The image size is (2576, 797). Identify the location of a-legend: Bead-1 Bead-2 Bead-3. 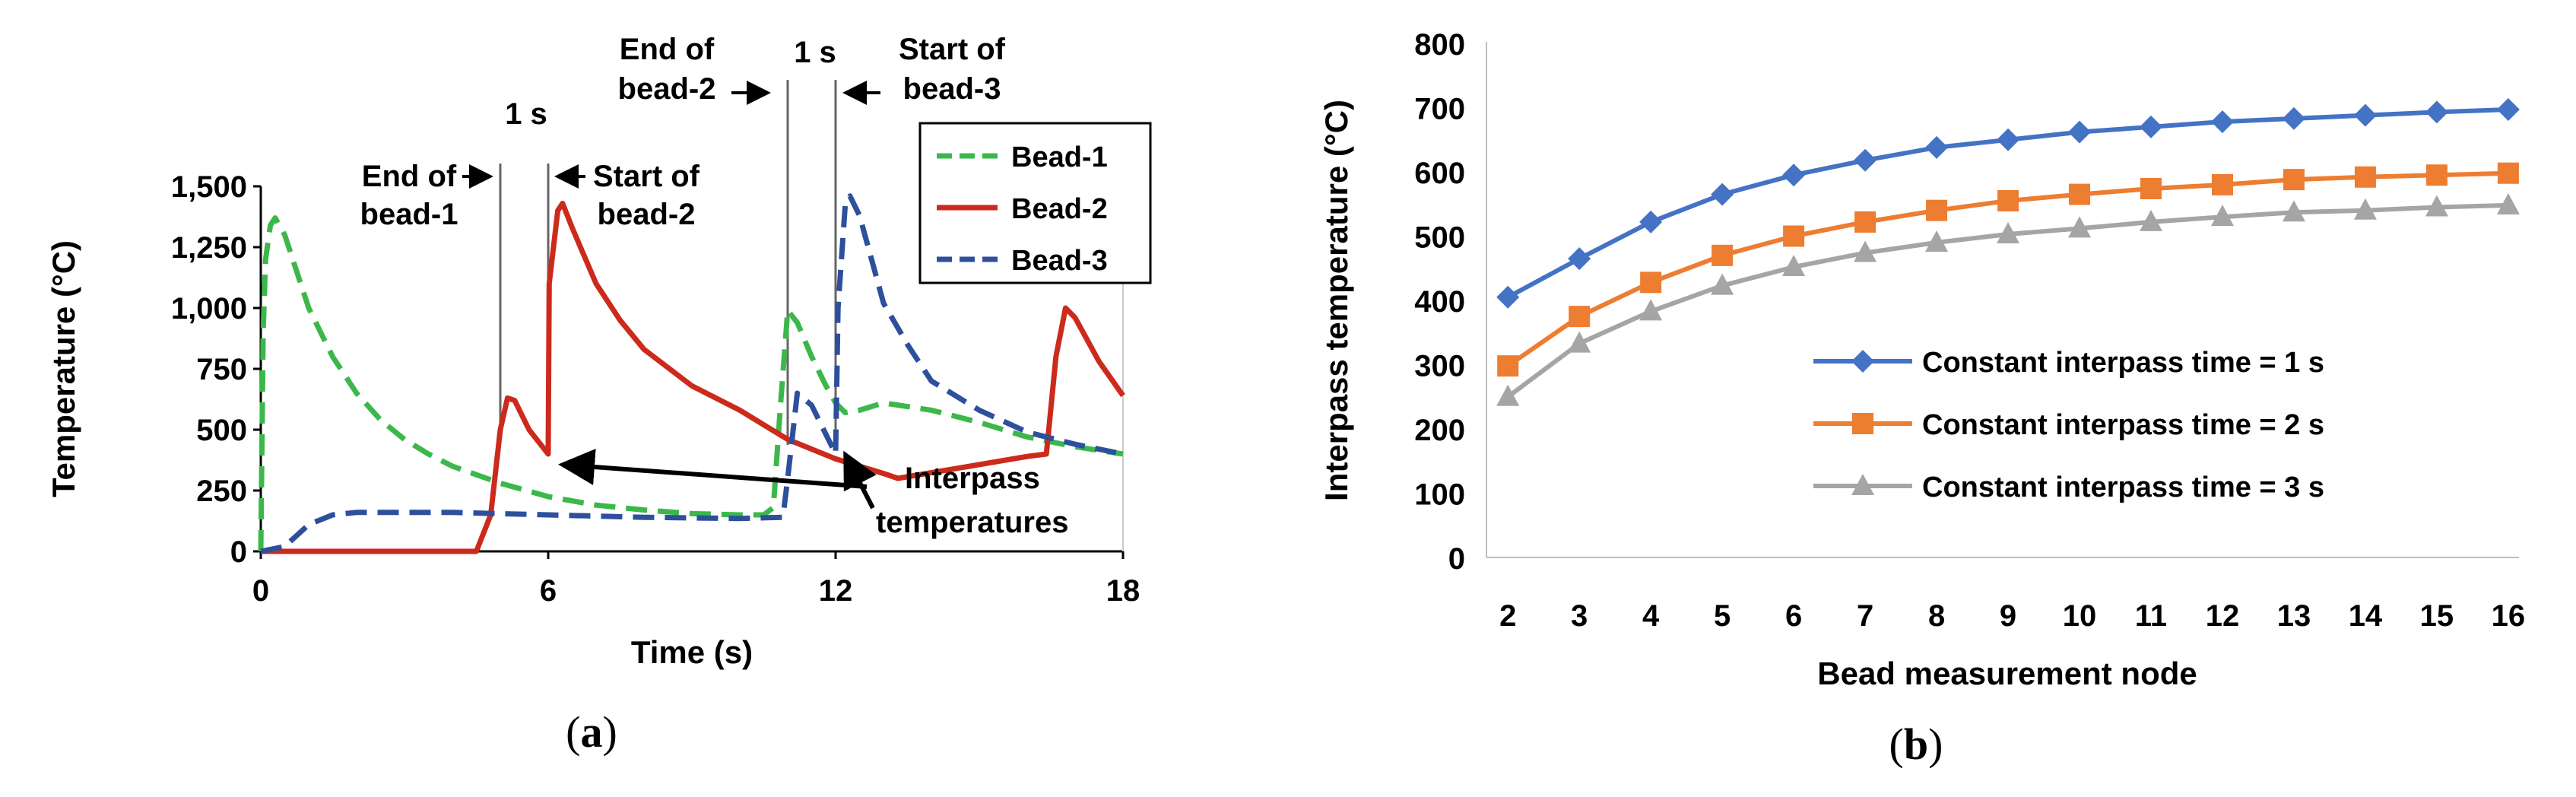
(1035, 203).